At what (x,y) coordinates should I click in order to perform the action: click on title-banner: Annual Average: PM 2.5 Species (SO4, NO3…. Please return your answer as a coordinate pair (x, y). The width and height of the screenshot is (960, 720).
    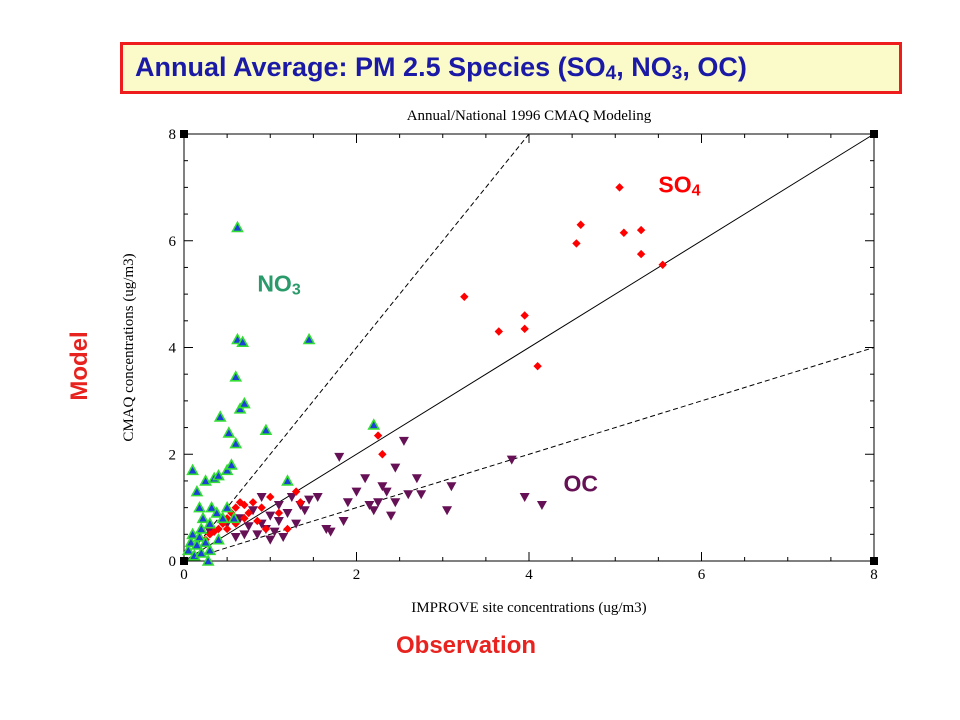
    Looking at the image, I should click on (511, 68).